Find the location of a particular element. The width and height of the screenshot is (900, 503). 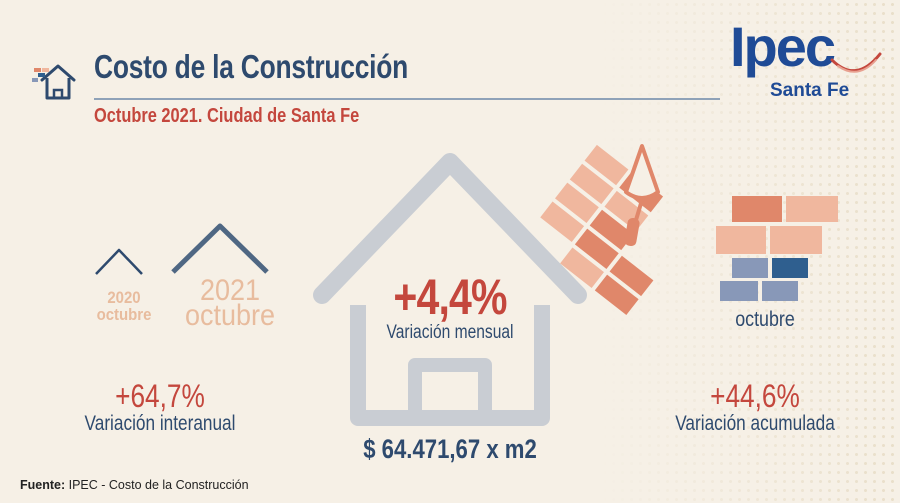

current-year: 2021 is located at coordinates (230, 290).